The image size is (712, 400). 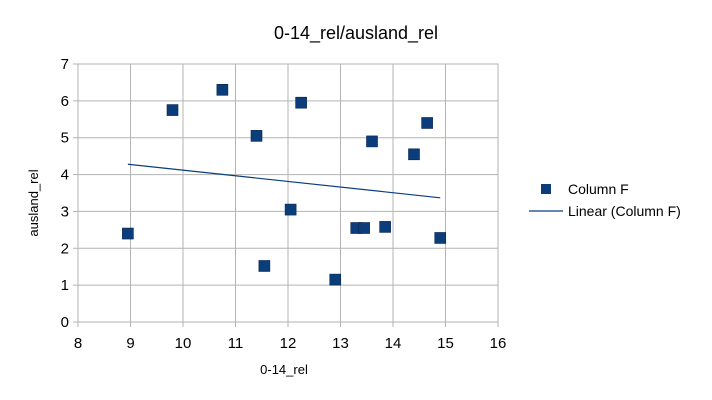 I want to click on x-tick-label-8: 16, so click(x=498, y=343).